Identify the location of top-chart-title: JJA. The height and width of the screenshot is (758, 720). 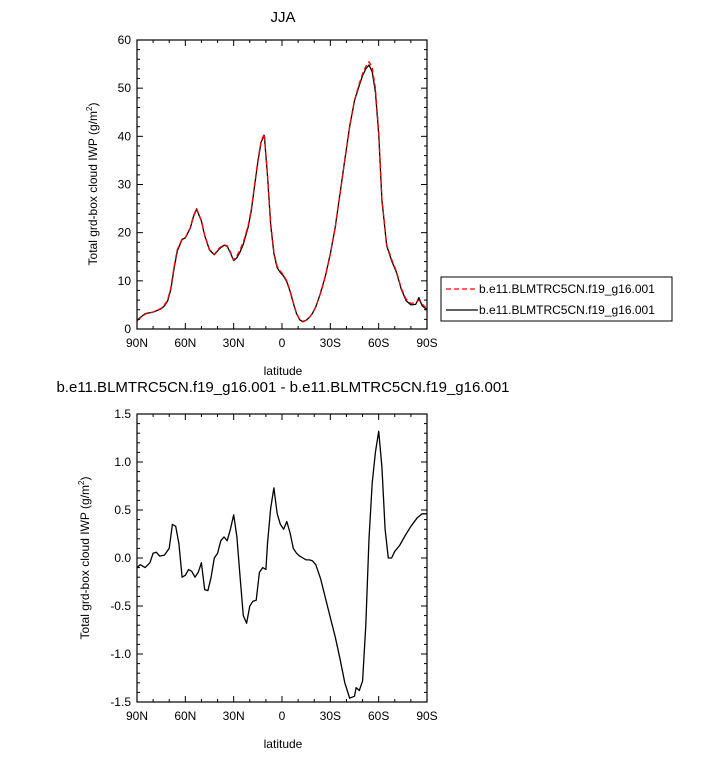
(282, 17).